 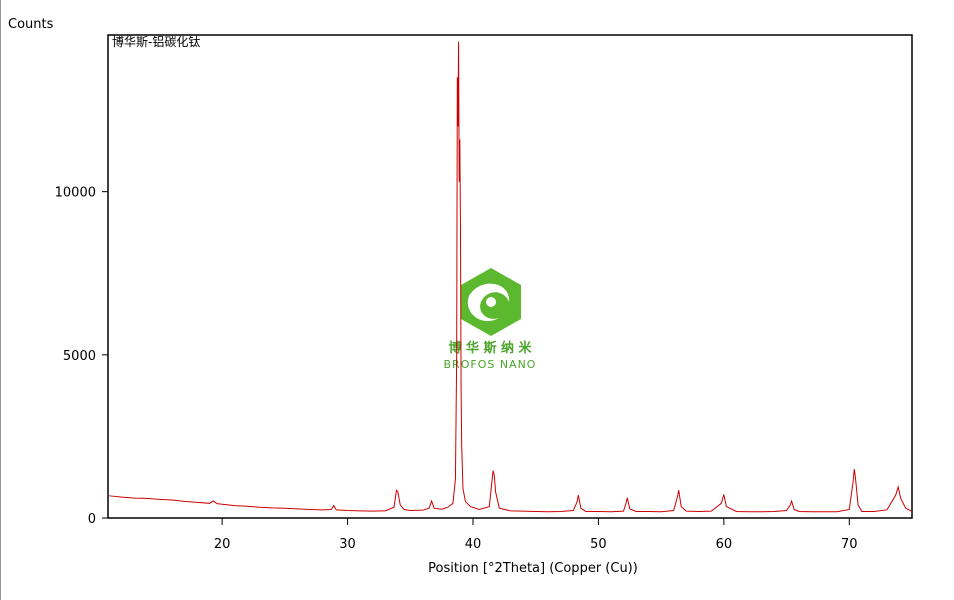 I want to click on x-tick-label: 30, so click(x=347, y=544).